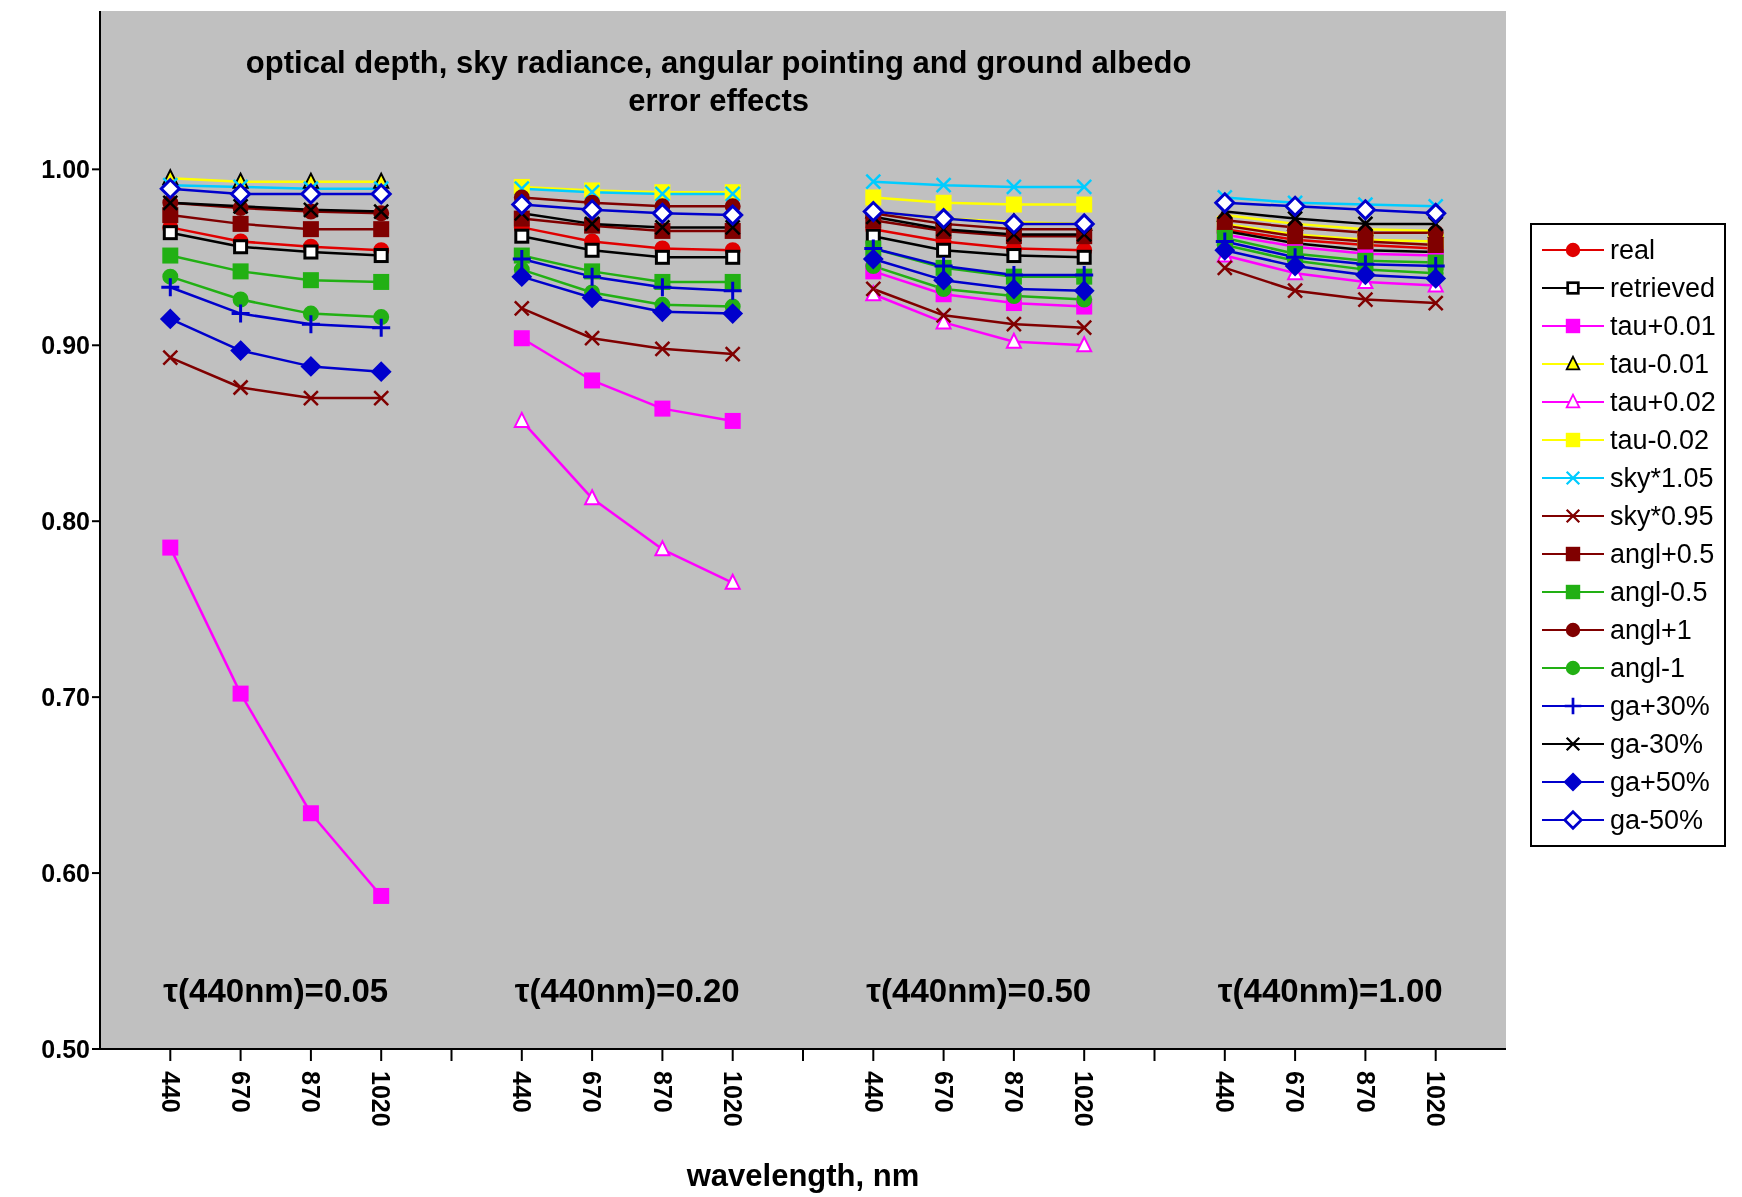 Image resolution: width=1742 pixels, height=1197 pixels. What do you see at coordinates (65, 697) in the screenshot?
I see `y-tick-label: 0.70` at bounding box center [65, 697].